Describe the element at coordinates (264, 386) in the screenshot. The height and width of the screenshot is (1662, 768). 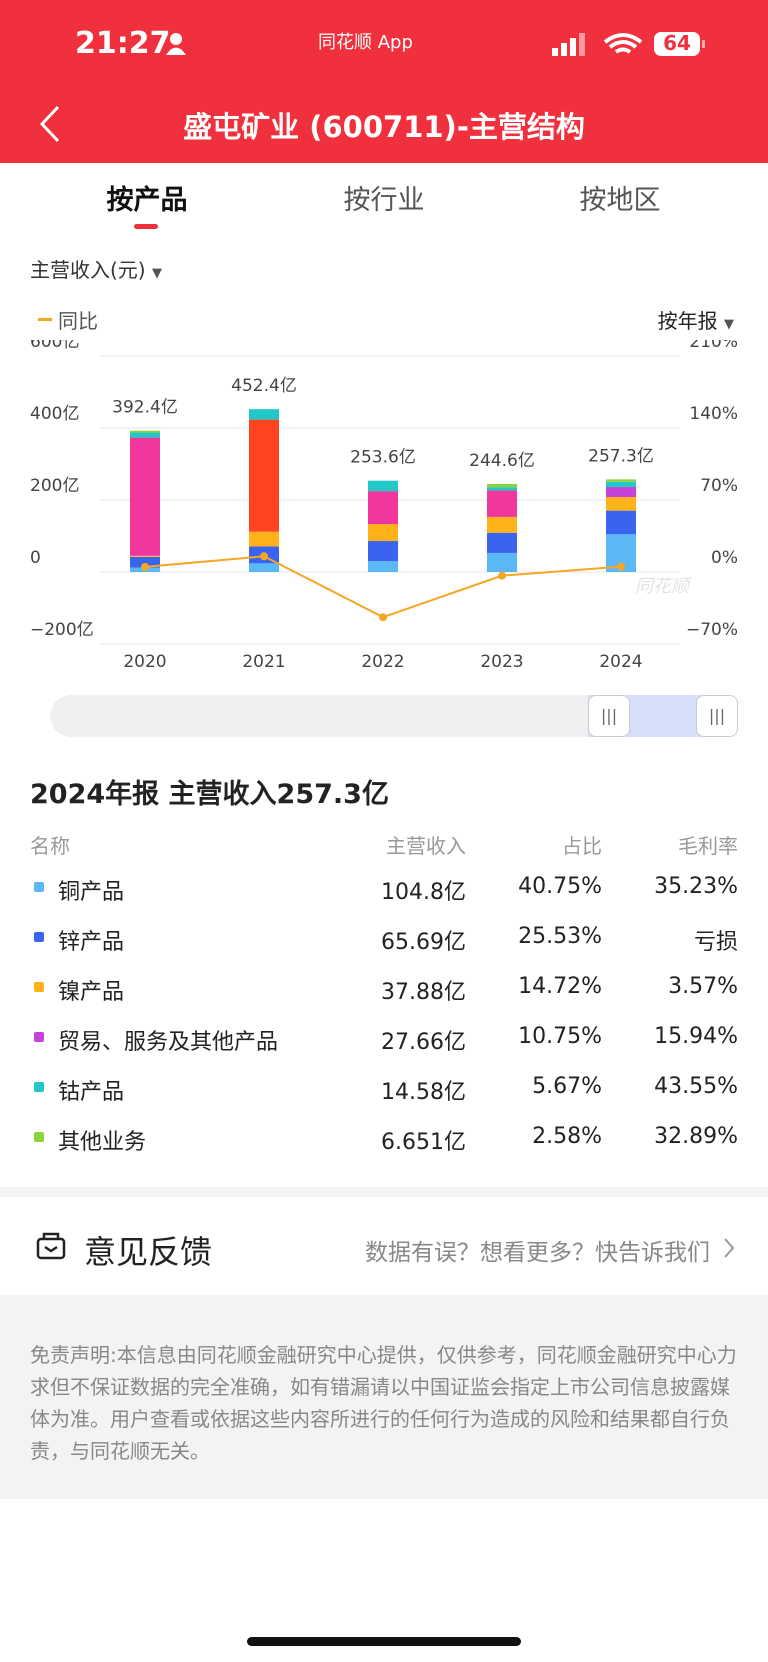
I see `total-label: 452.4亿` at that location.